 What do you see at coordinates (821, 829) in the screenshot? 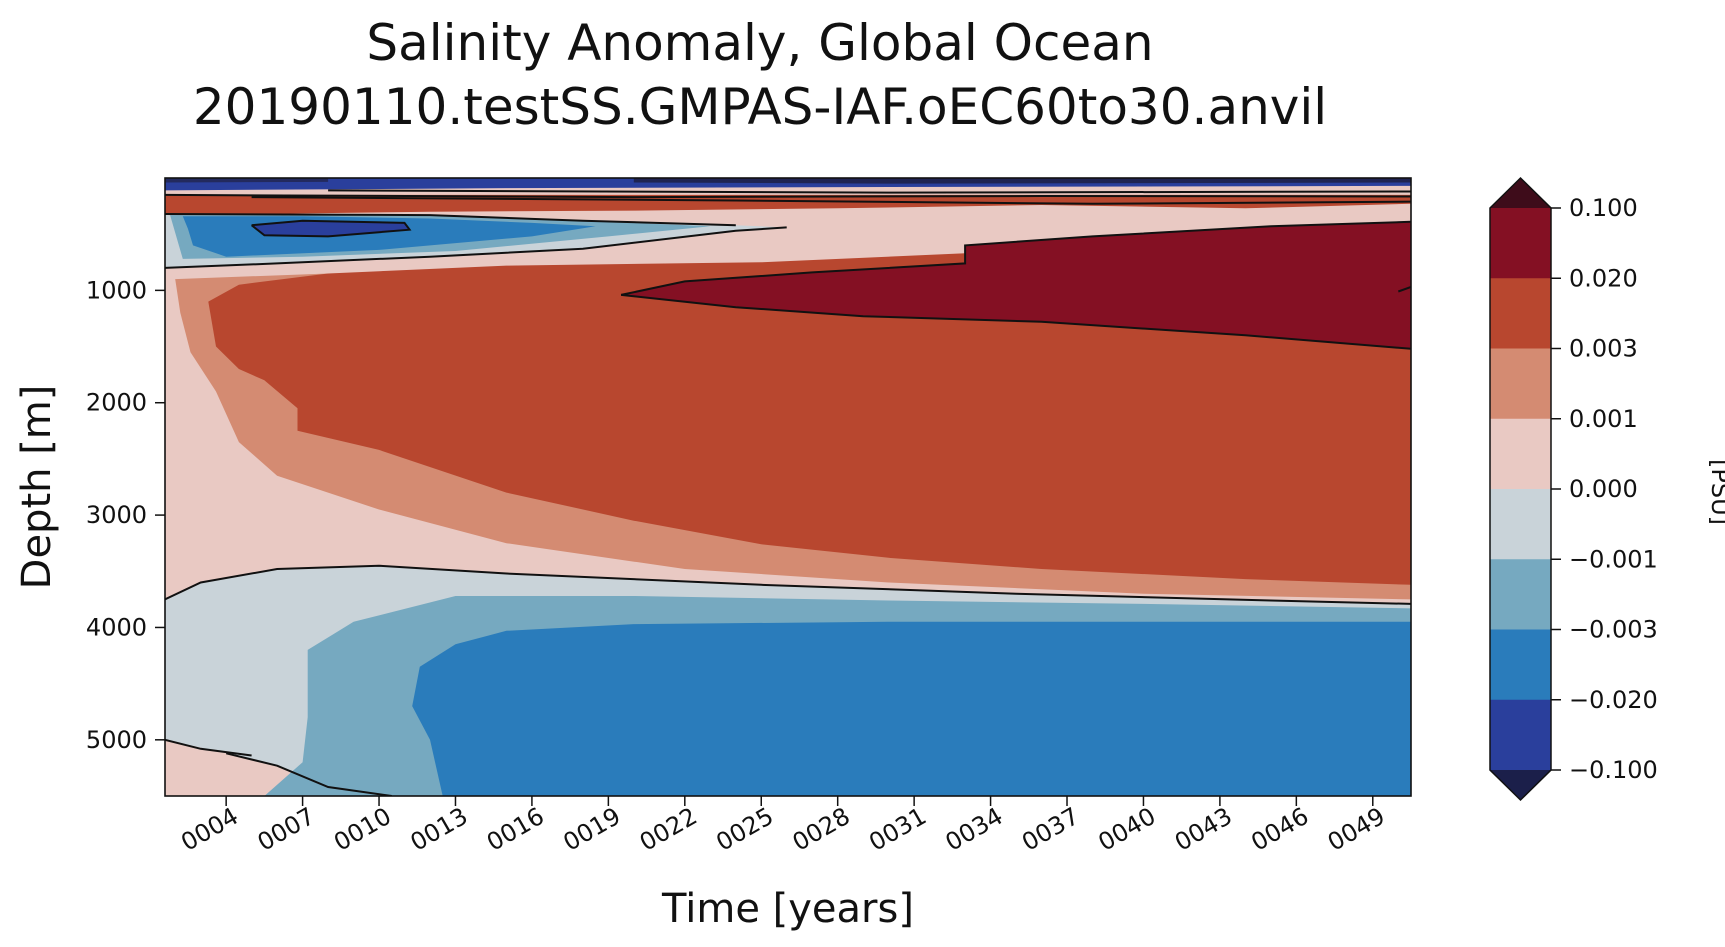
I see `x-tick-label: 0028` at bounding box center [821, 829].